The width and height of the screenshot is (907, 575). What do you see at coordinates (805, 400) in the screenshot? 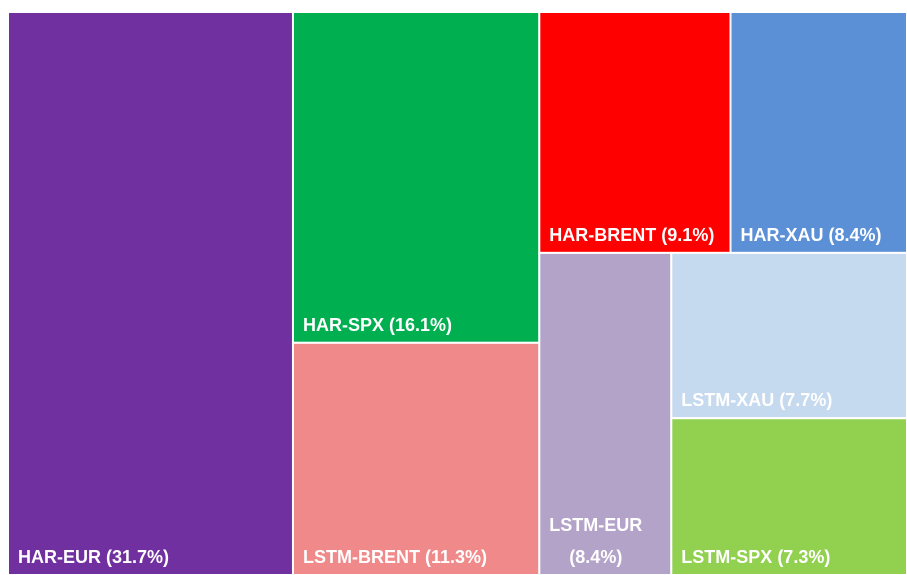
I see `value-label: (7.7%)` at bounding box center [805, 400].